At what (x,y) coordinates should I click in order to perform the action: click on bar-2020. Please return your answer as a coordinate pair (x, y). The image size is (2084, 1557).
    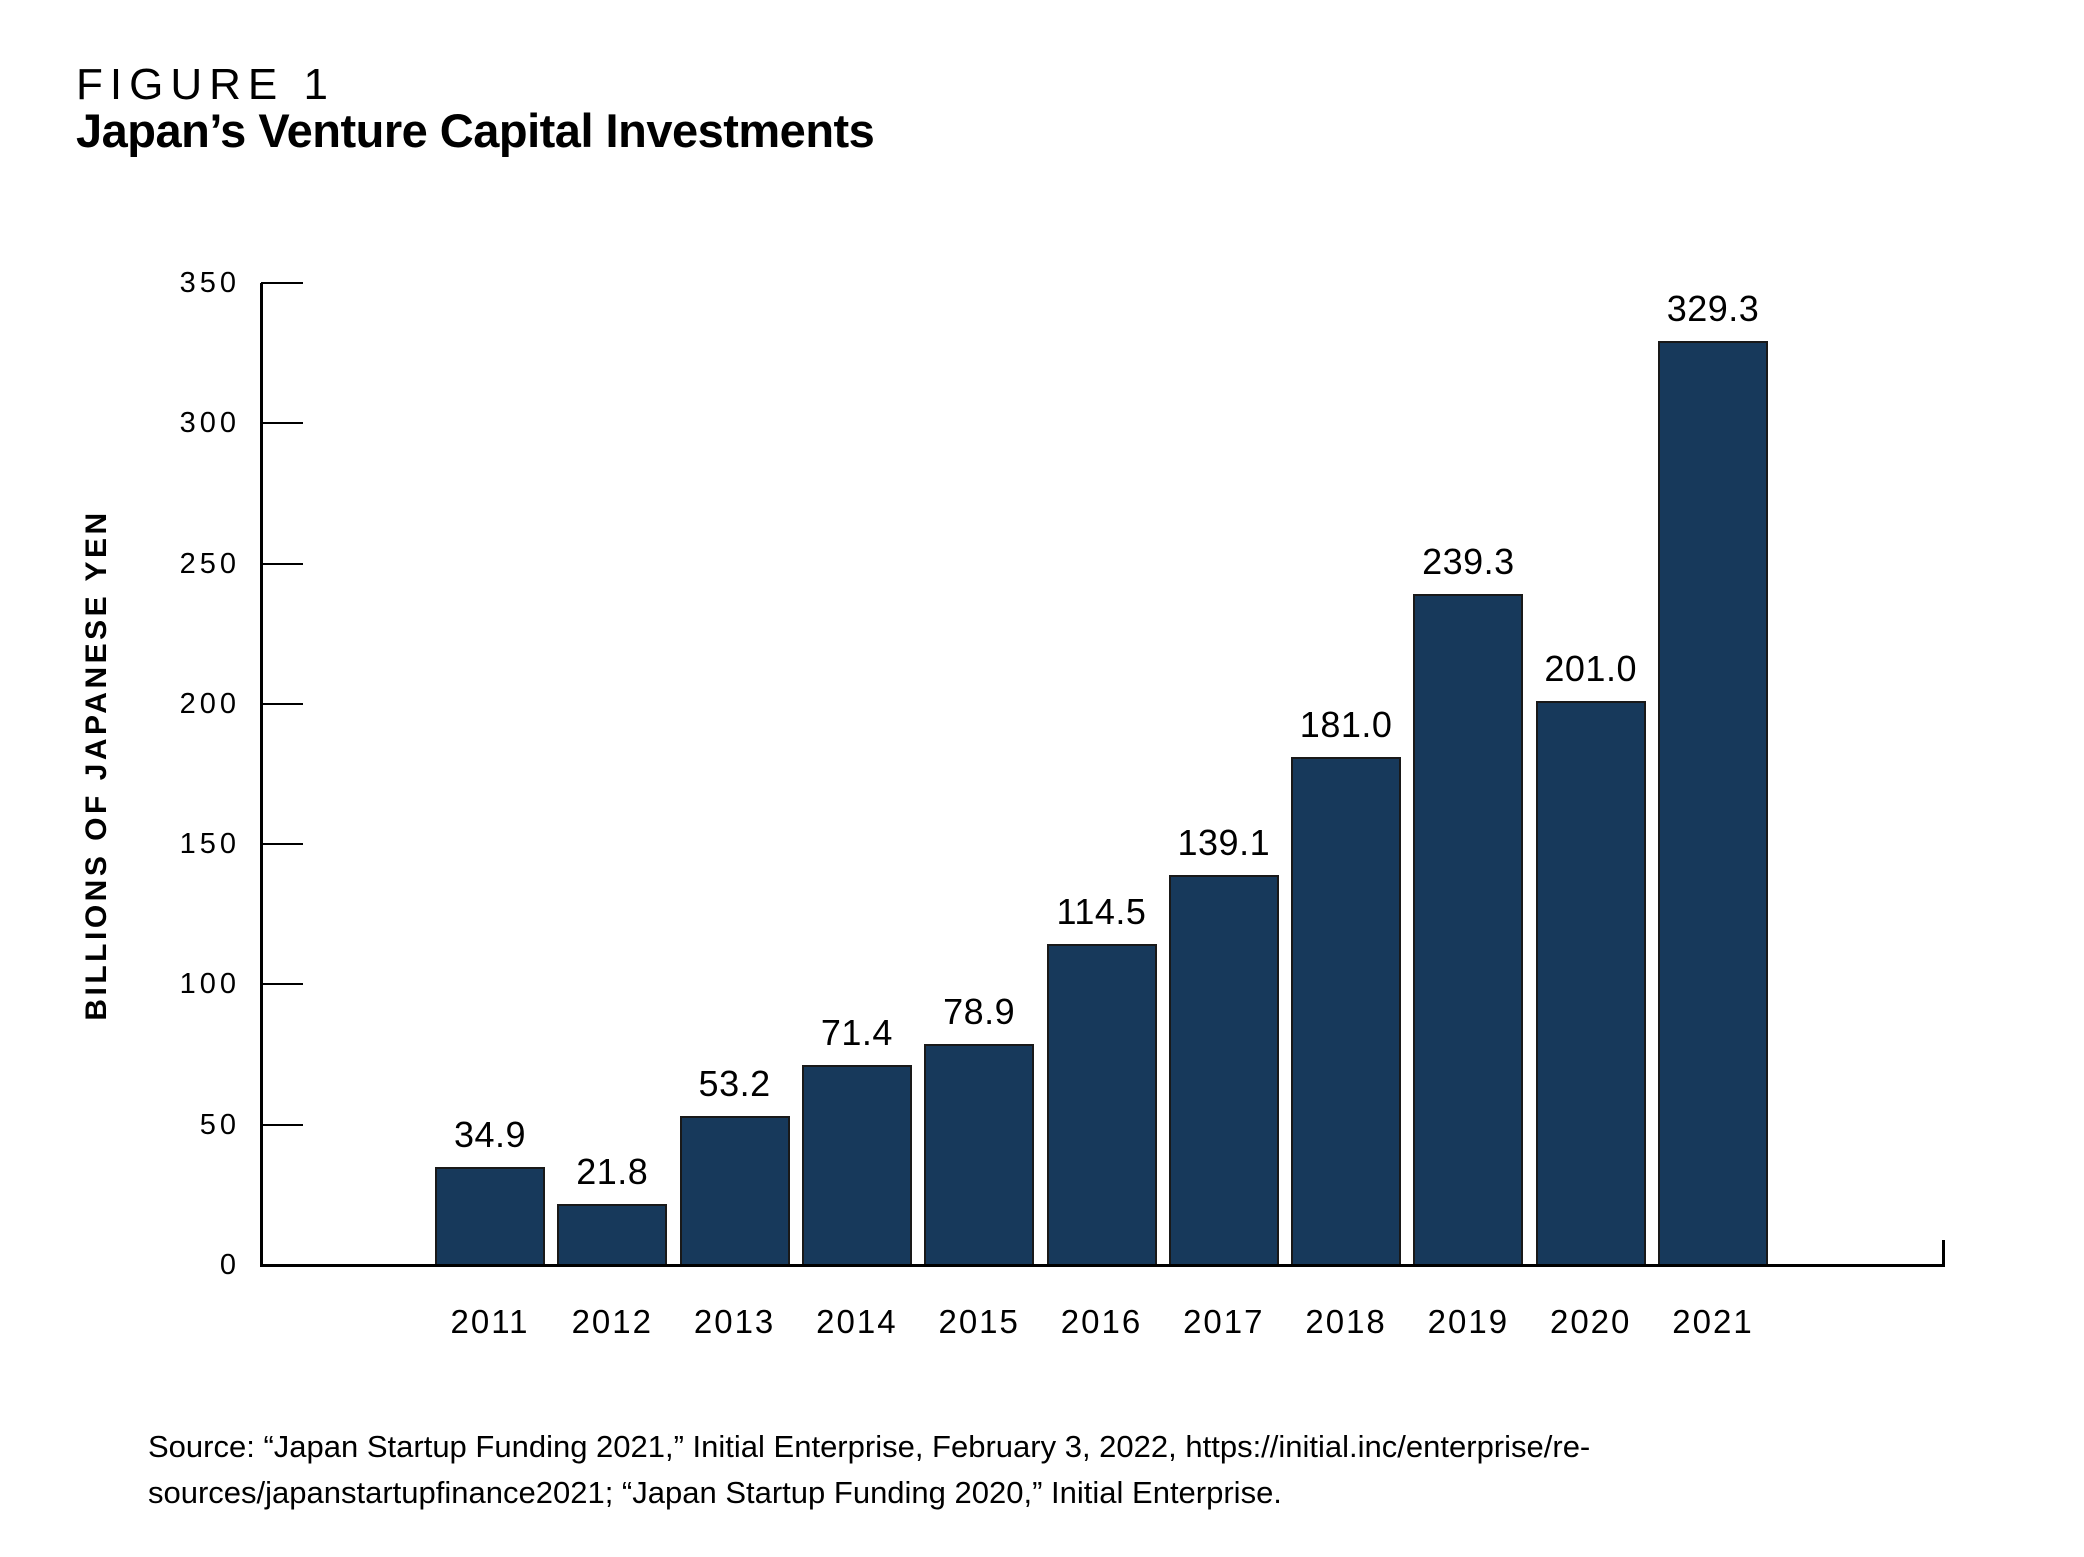
    Looking at the image, I should click on (1590, 984).